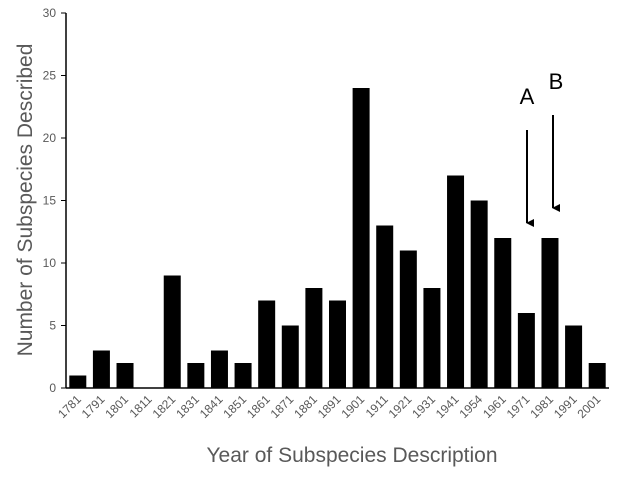 This screenshot has width=619, height=482. Describe the element at coordinates (141, 406) in the screenshot. I see `x-tick-label: 1811` at that location.